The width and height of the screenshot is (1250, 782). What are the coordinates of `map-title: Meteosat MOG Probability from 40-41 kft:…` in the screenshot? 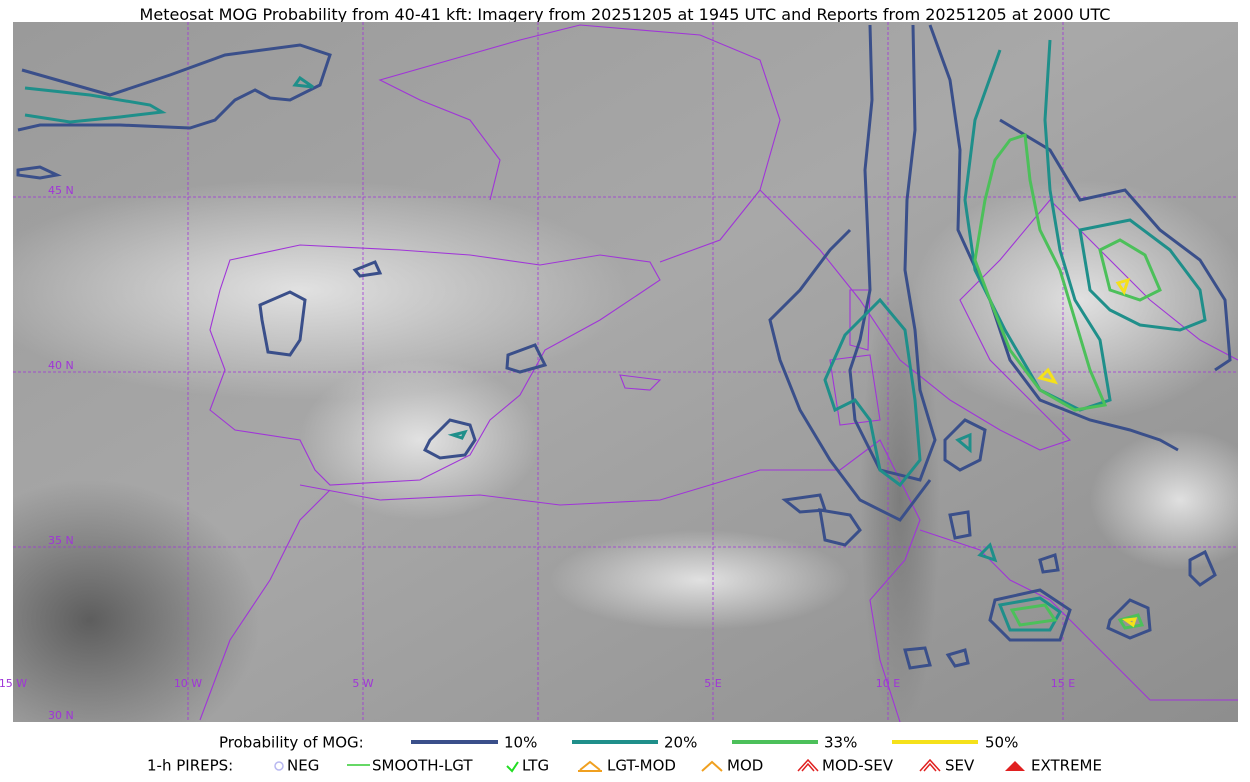 It's located at (625, 14).